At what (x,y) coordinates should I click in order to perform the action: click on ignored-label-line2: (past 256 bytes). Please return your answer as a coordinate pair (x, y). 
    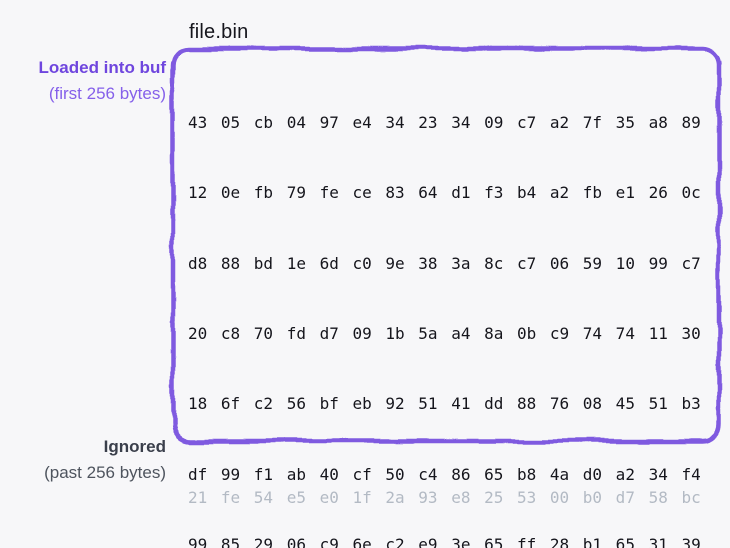
    Looking at the image, I should click on (105, 472).